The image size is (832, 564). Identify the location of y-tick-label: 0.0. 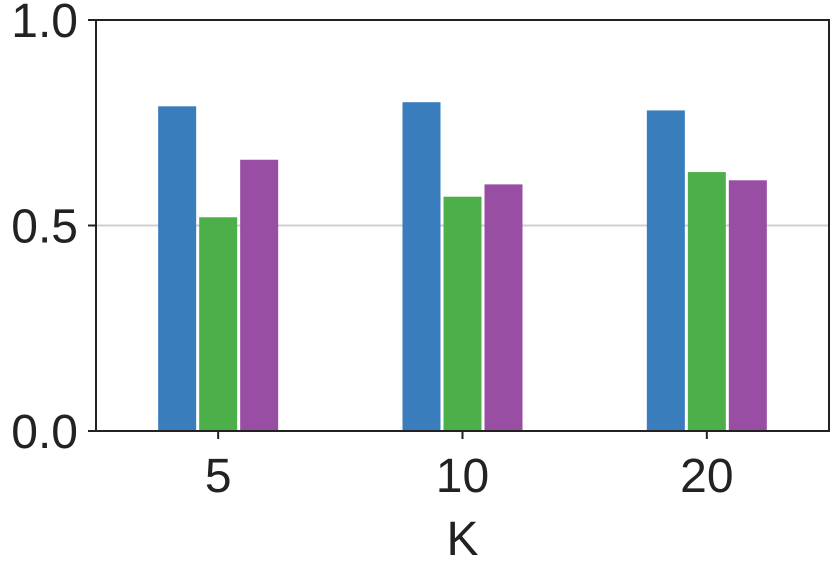
(44, 432).